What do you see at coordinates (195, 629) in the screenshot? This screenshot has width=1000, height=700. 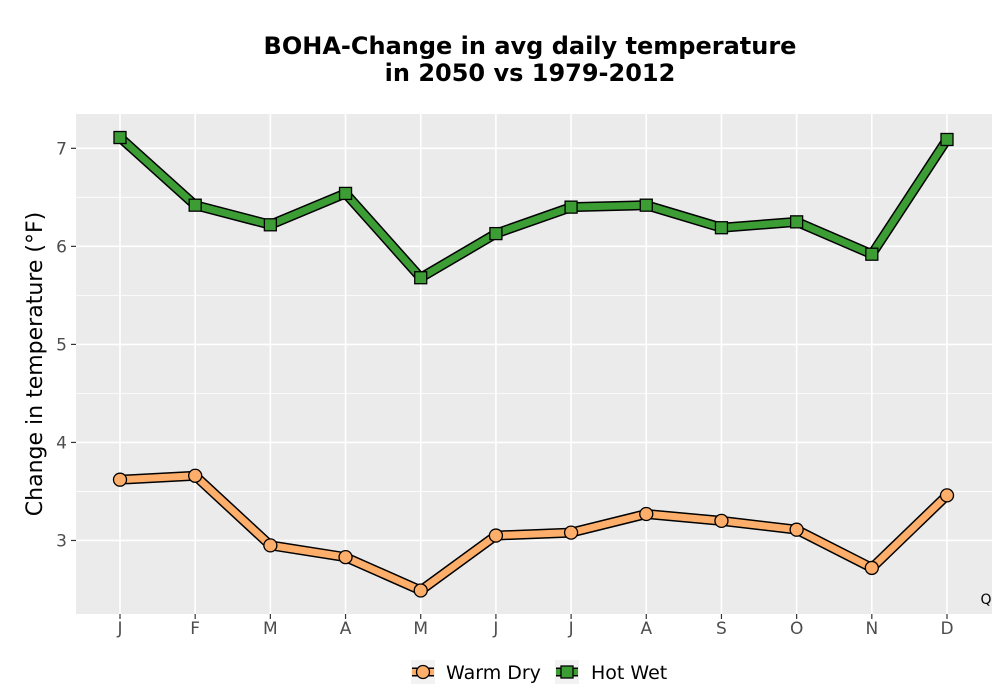 I see `x-tick-label: F` at bounding box center [195, 629].